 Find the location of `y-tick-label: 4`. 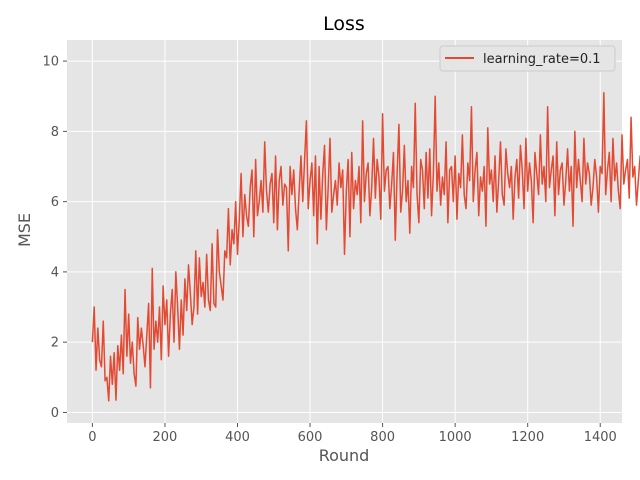

y-tick-label: 4 is located at coordinates (55, 272).